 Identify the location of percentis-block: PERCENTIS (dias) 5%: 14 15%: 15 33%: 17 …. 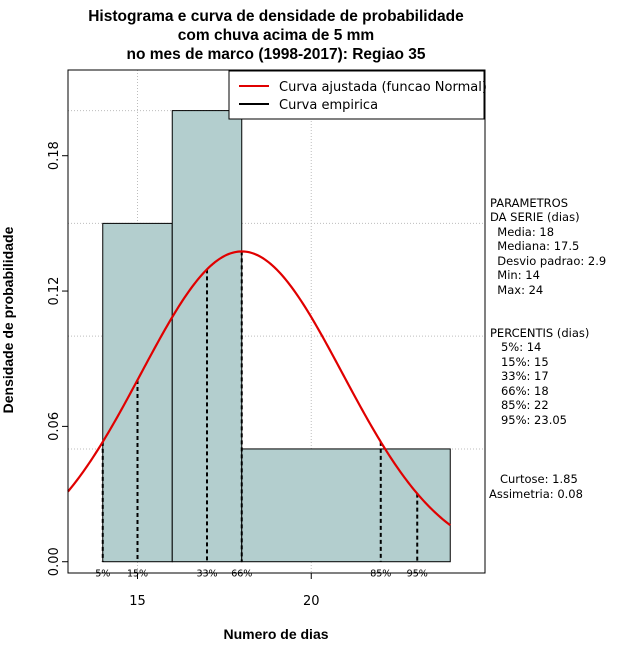
(539, 376).